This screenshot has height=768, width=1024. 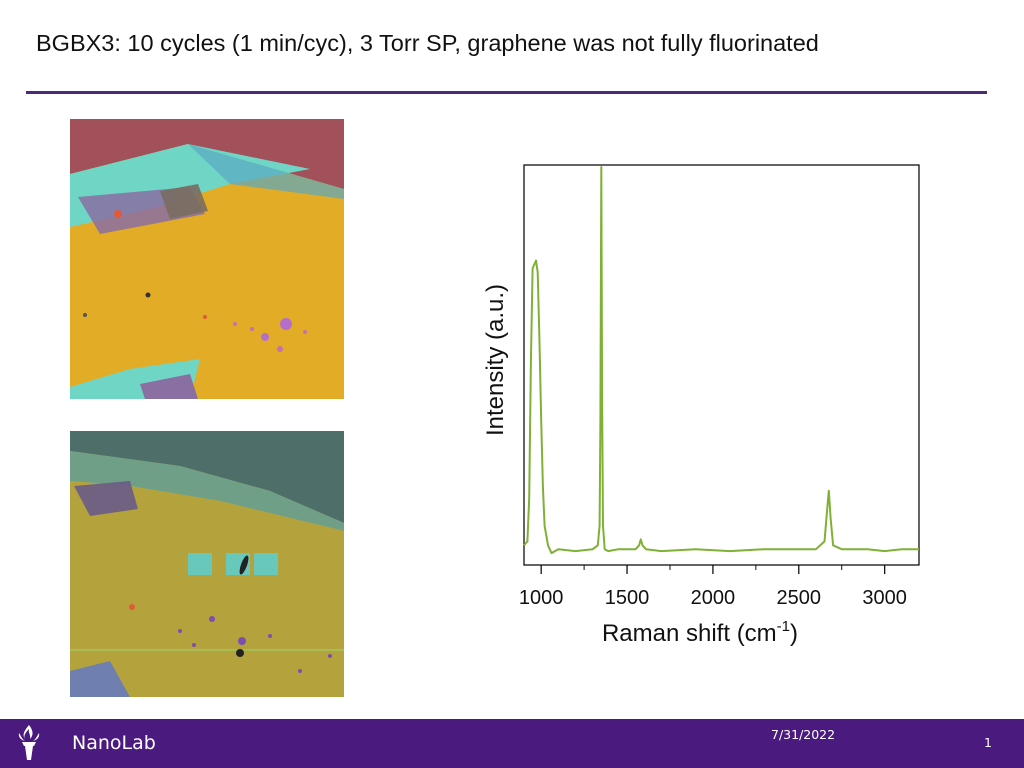 I want to click on y-axis-label: Intensity (a.u.), so click(x=495, y=360).